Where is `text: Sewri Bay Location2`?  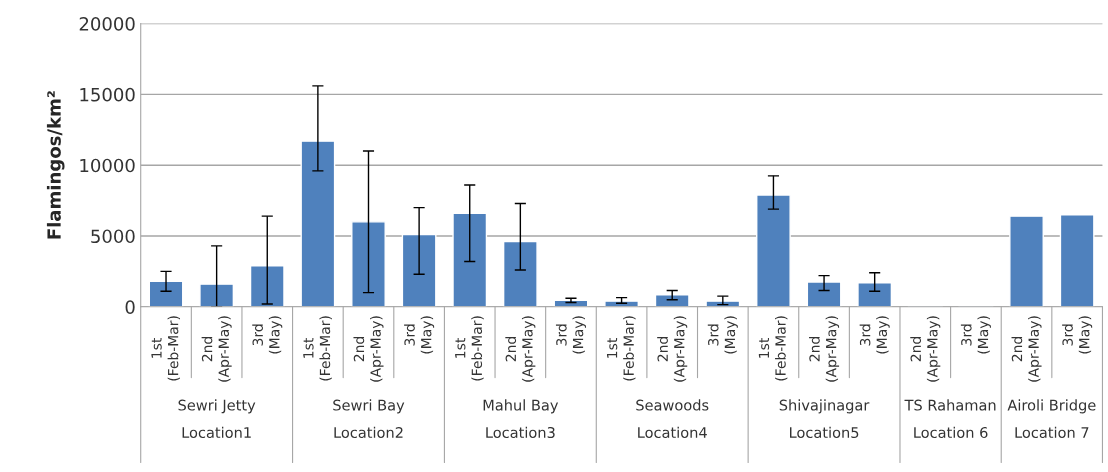 text: Sewri Bay Location2 is located at coordinates (369, 419).